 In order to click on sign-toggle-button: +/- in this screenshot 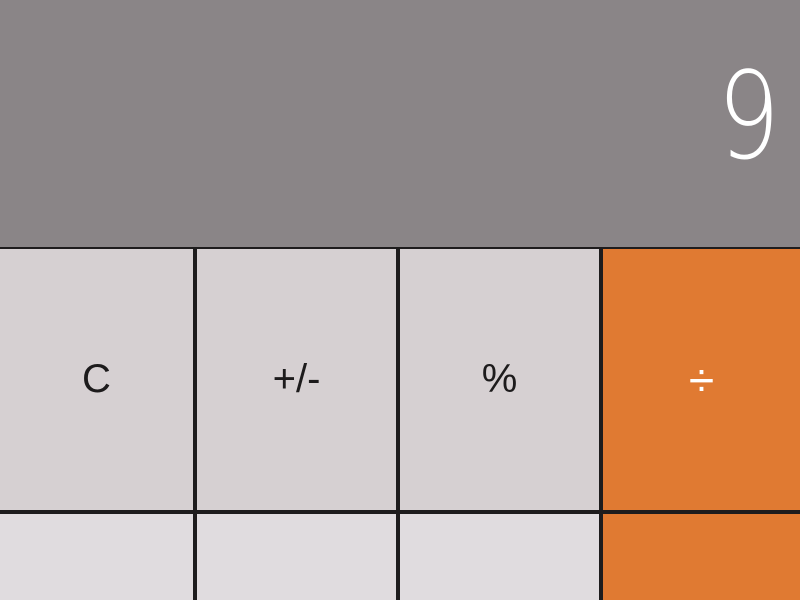, I will do `click(296, 379)`.